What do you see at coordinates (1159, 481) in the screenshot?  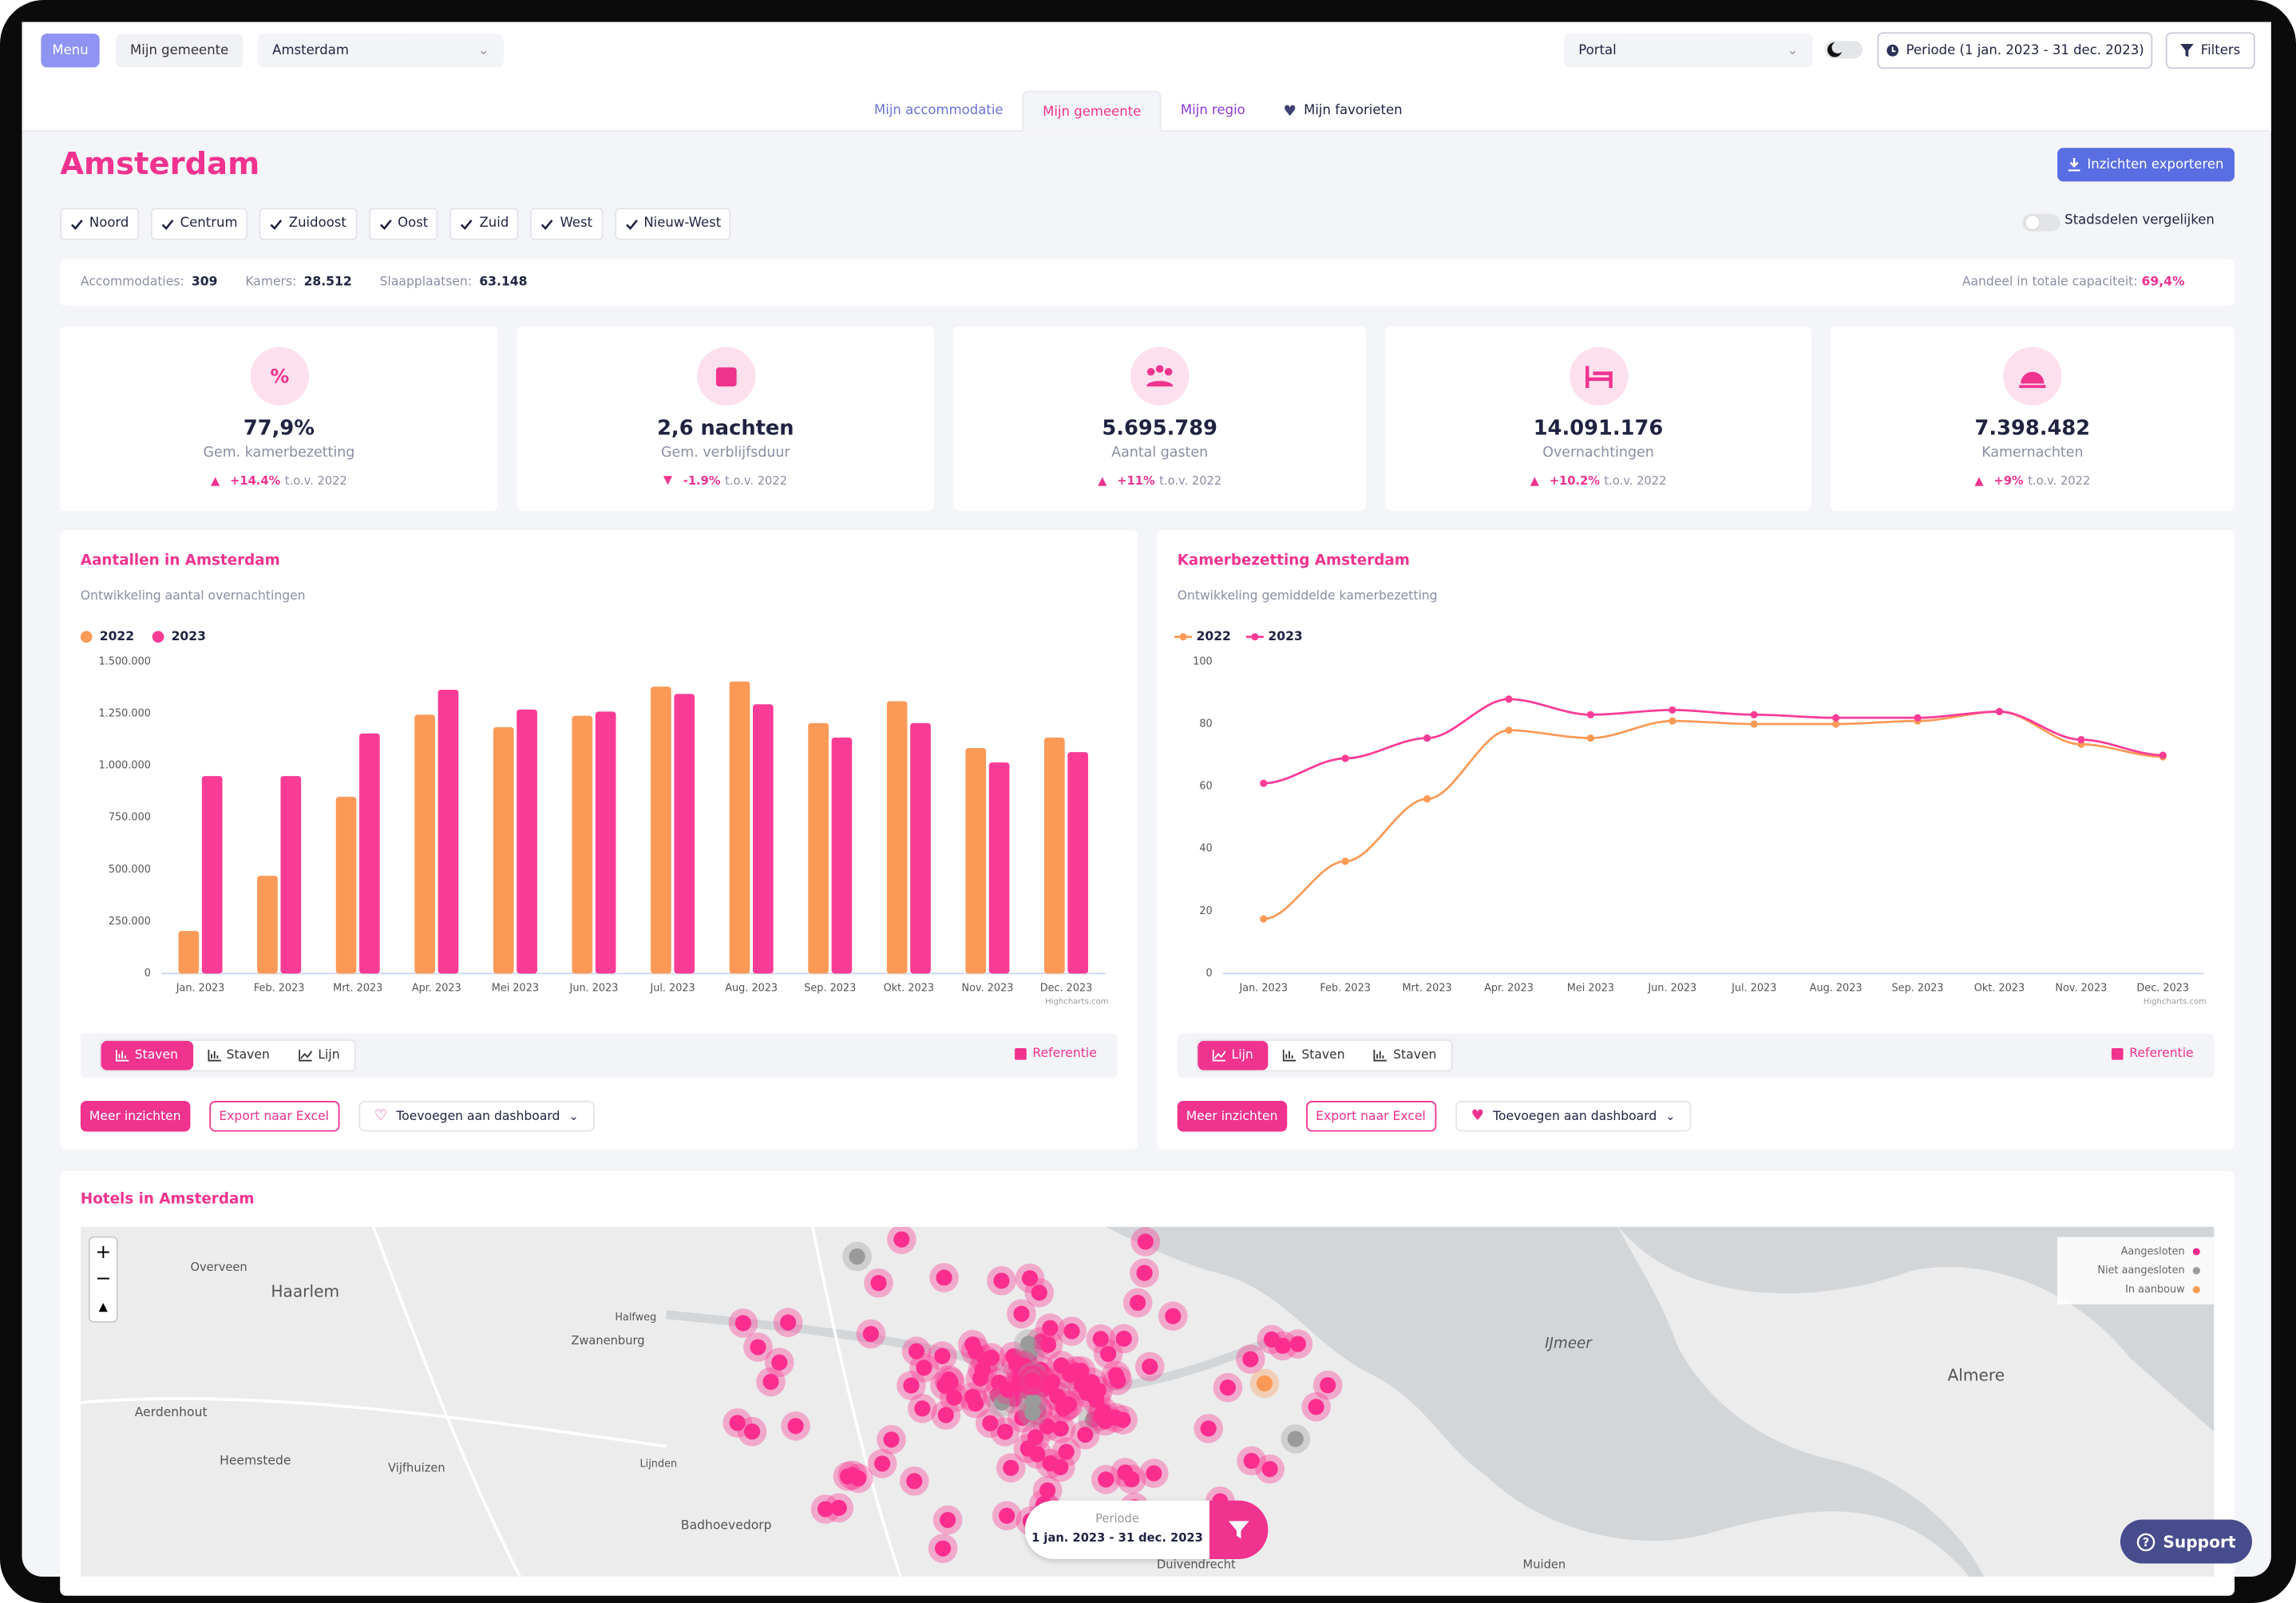 I see `kpi-change: ▲ +11% t.o.v. 2022` at bounding box center [1159, 481].